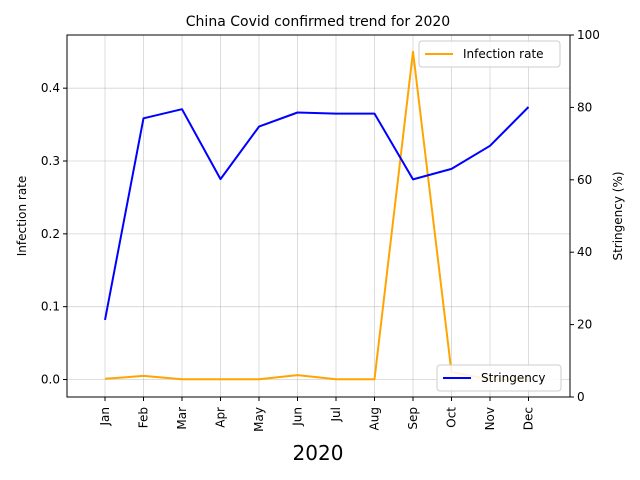 The height and width of the screenshot is (480, 640). I want to click on x-tick-label: Oct, so click(452, 417).